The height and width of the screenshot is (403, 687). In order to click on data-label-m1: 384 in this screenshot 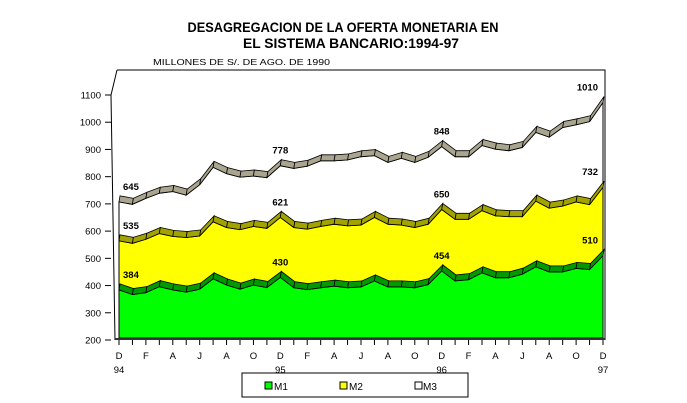, I will do `click(131, 275)`.